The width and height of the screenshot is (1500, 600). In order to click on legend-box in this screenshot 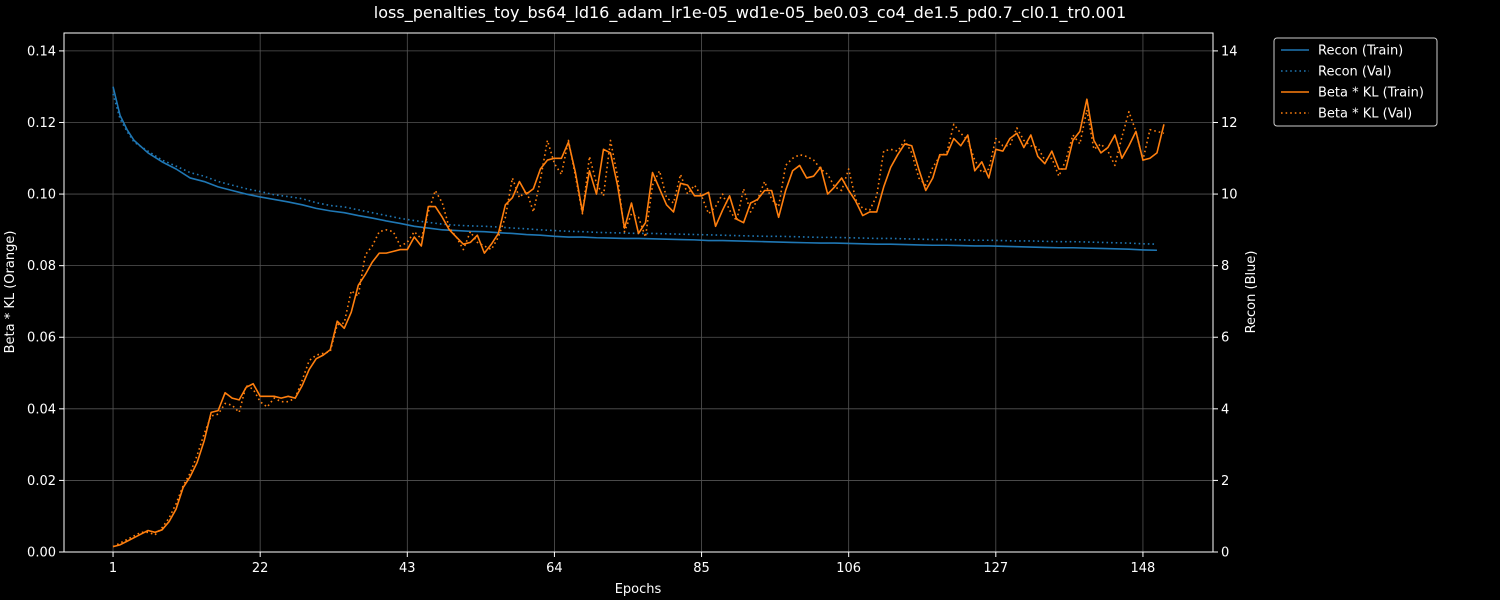, I will do `click(1355, 82)`.